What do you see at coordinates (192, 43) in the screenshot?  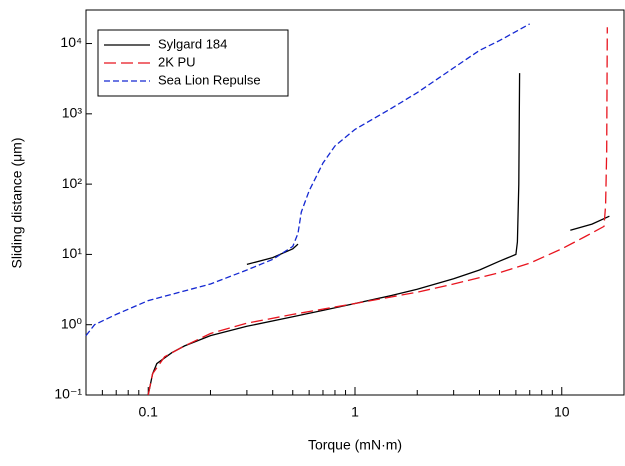 I see `legend-label: Sylgard 184` at bounding box center [192, 43].